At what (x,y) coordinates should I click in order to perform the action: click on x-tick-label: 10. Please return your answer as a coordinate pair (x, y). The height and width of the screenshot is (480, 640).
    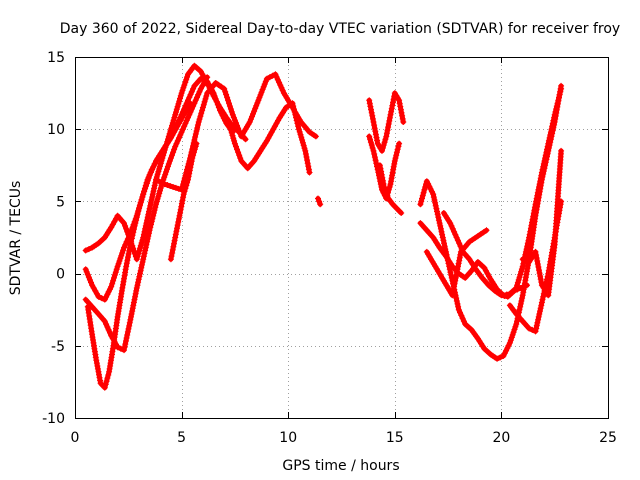
    Looking at the image, I should click on (288, 438).